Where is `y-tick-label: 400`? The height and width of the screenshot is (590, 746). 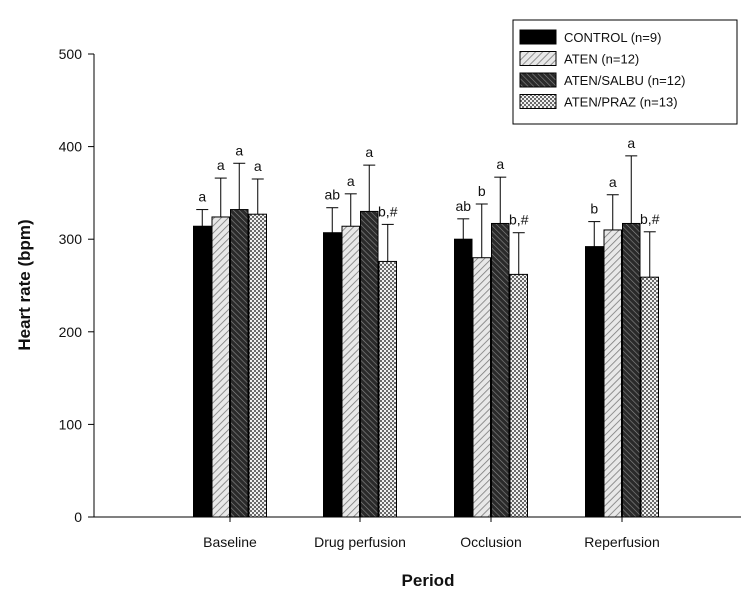
y-tick-label: 400 is located at coordinates (71, 147).